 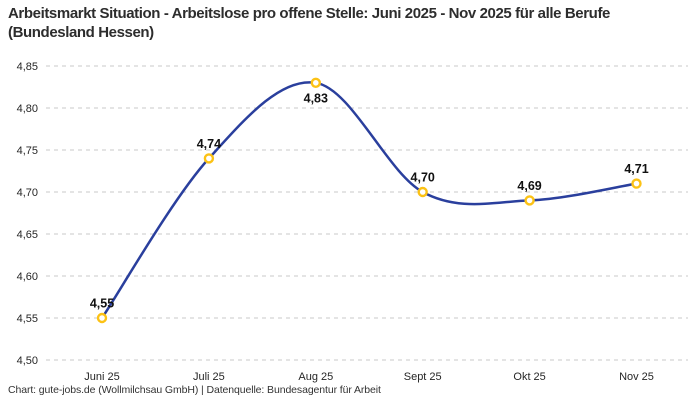 What do you see at coordinates (101, 377) in the screenshot?
I see `x-axis-label: Juni 25` at bounding box center [101, 377].